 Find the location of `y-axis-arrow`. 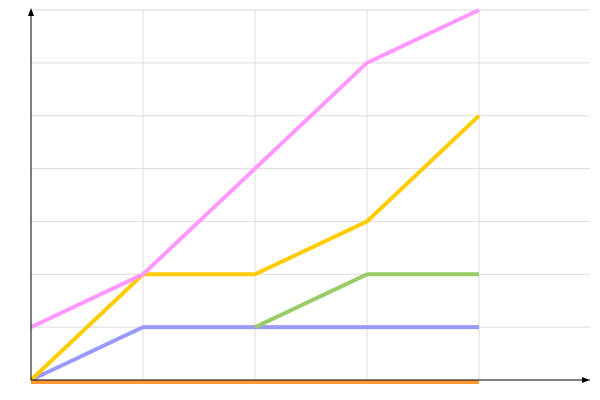

y-axis-arrow is located at coordinates (31, 12).